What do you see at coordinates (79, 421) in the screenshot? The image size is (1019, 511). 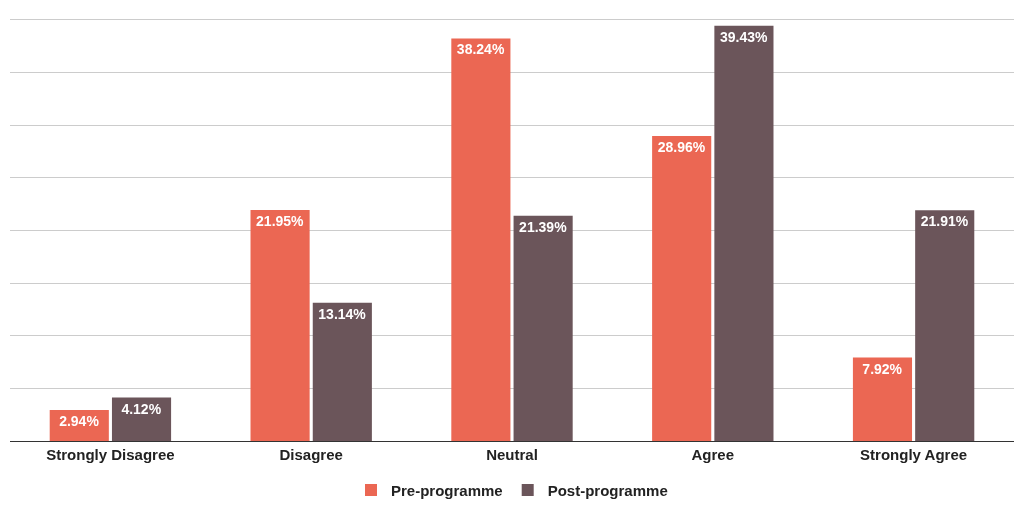 I see `data-label: 2.94%` at bounding box center [79, 421].